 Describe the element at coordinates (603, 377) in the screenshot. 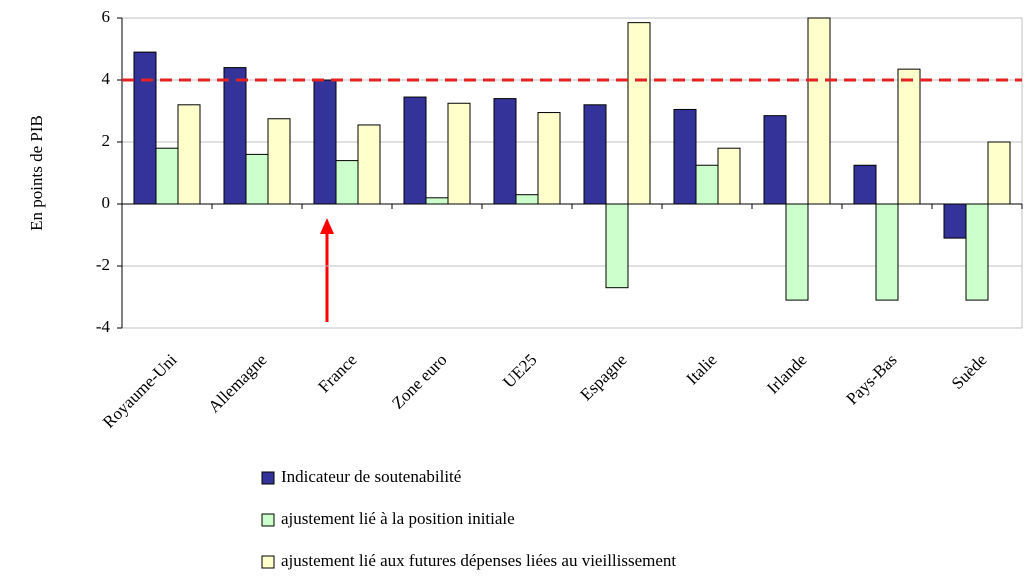

I see `x-tick-label: Espagne` at that location.